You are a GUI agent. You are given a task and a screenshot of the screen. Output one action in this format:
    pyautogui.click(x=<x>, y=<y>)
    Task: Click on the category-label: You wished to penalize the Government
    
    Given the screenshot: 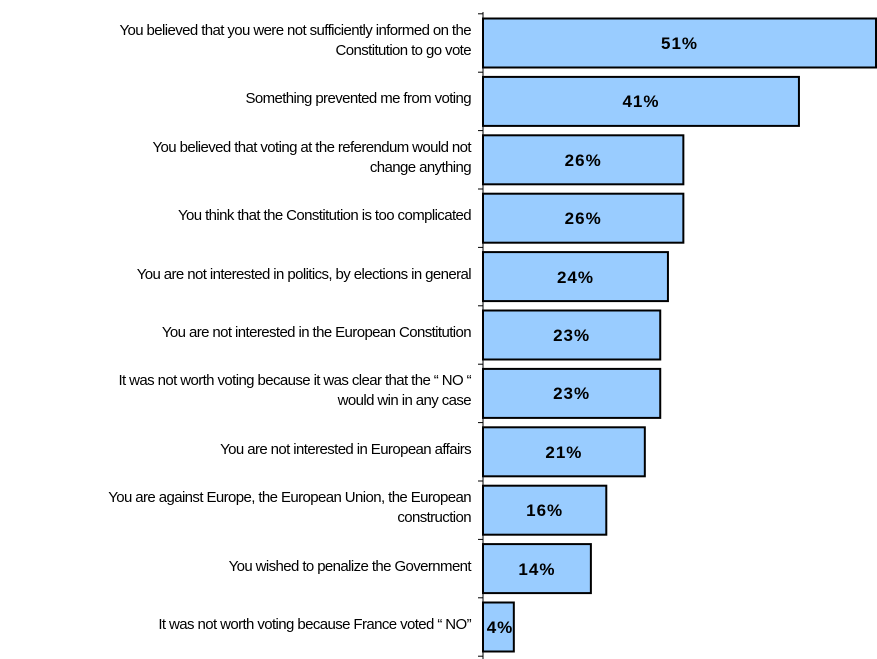 What is the action you would take?
    pyautogui.click(x=350, y=566)
    